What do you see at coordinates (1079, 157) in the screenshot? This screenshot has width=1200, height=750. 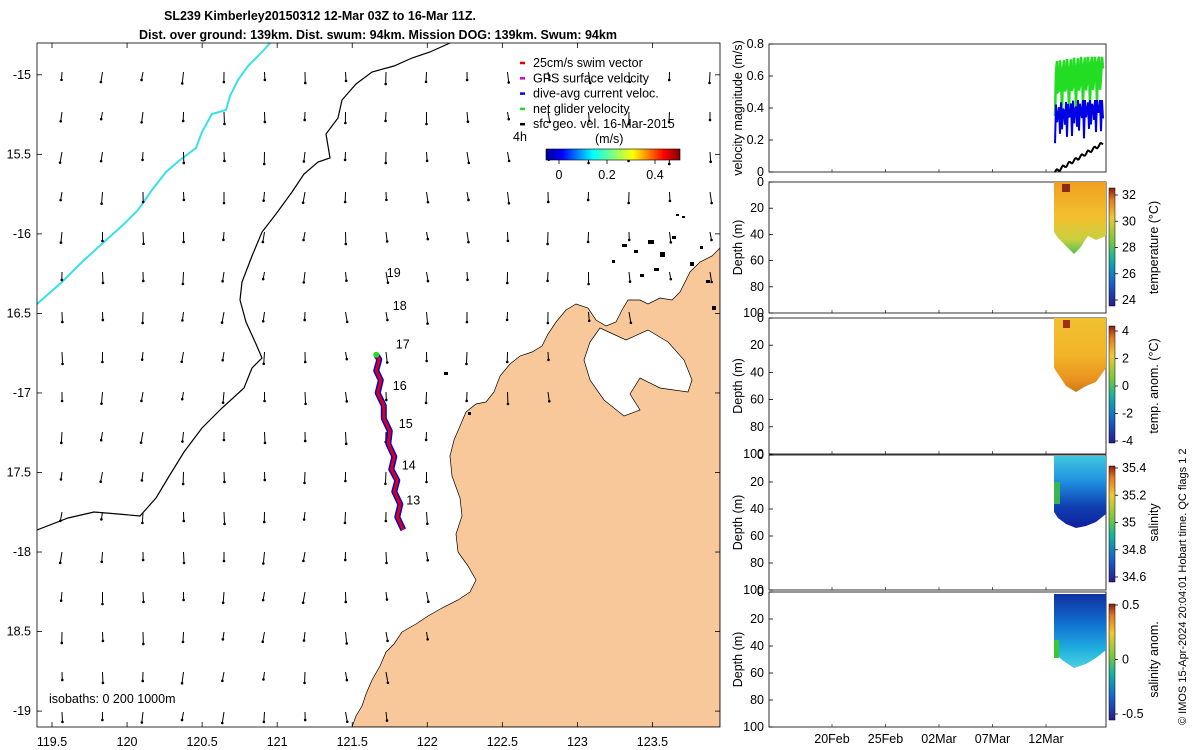 I see `velocity-trace` at bounding box center [1079, 157].